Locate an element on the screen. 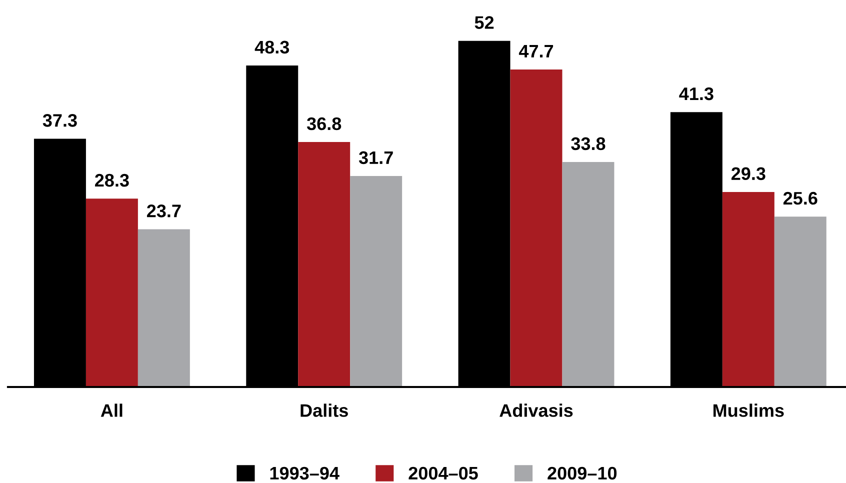 Image resolution: width=846 pixels, height=483 pixels. data-label: 48.3 is located at coordinates (272, 47).